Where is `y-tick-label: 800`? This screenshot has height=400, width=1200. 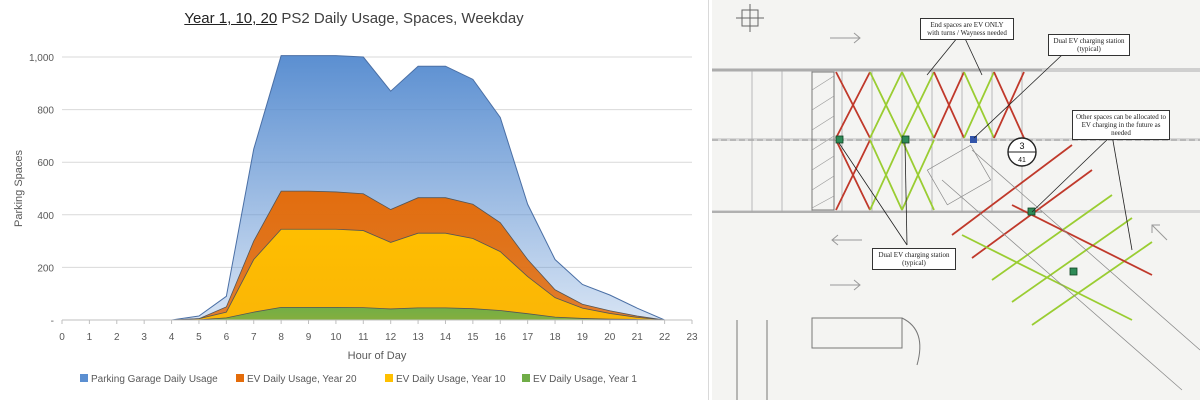
y-tick-label: 800 is located at coordinates (45, 111).